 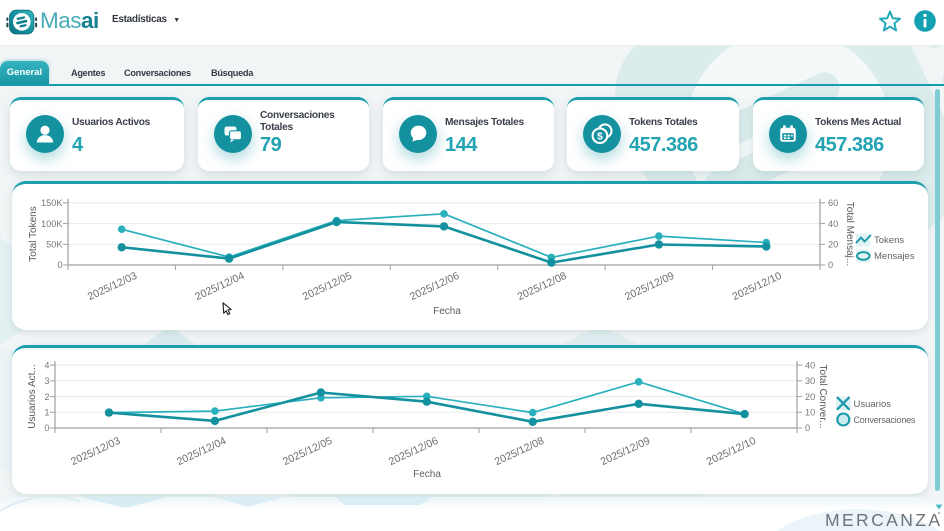 What do you see at coordinates (46, 397) in the screenshot?
I see `svg-text: 2` at bounding box center [46, 397].